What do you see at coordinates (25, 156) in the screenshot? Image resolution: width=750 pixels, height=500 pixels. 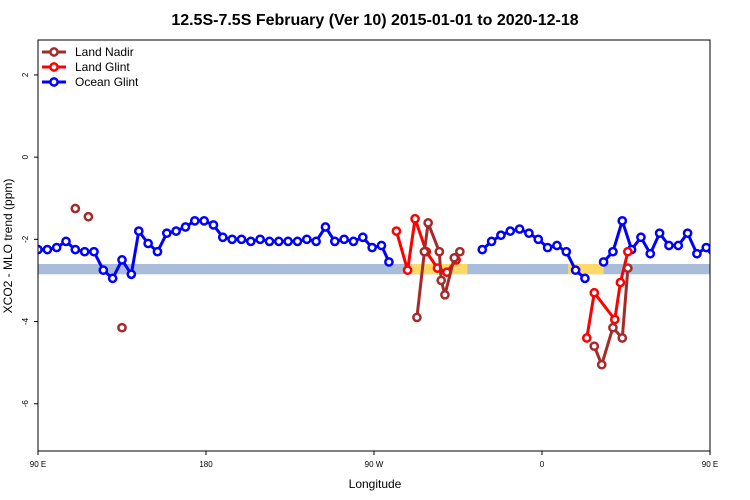 I see `y-tick-label: 0` at bounding box center [25, 156].